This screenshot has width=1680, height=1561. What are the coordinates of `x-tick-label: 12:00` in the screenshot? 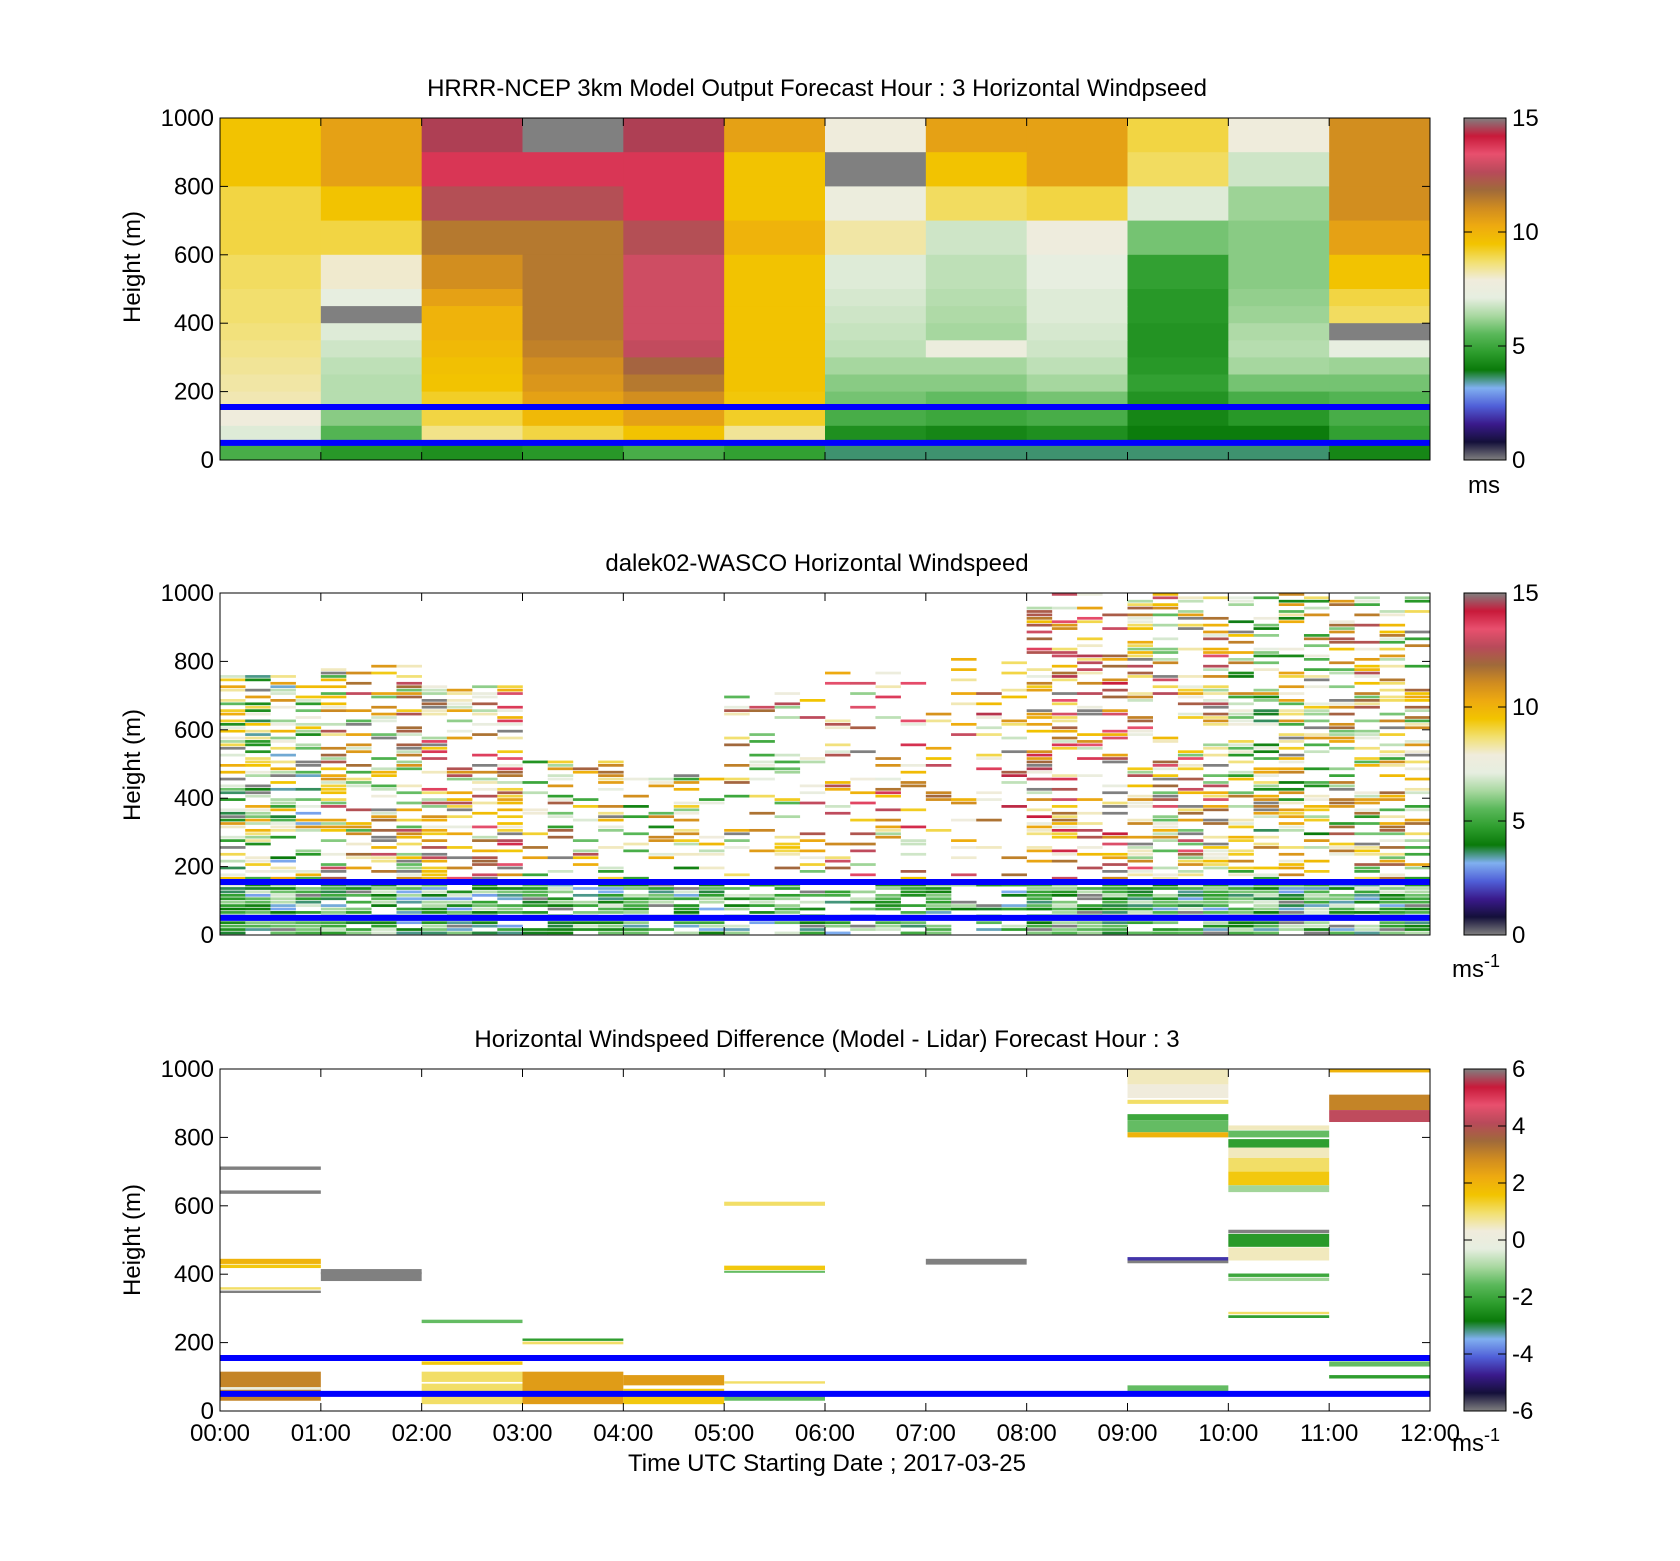 It's located at (1430, 1433).